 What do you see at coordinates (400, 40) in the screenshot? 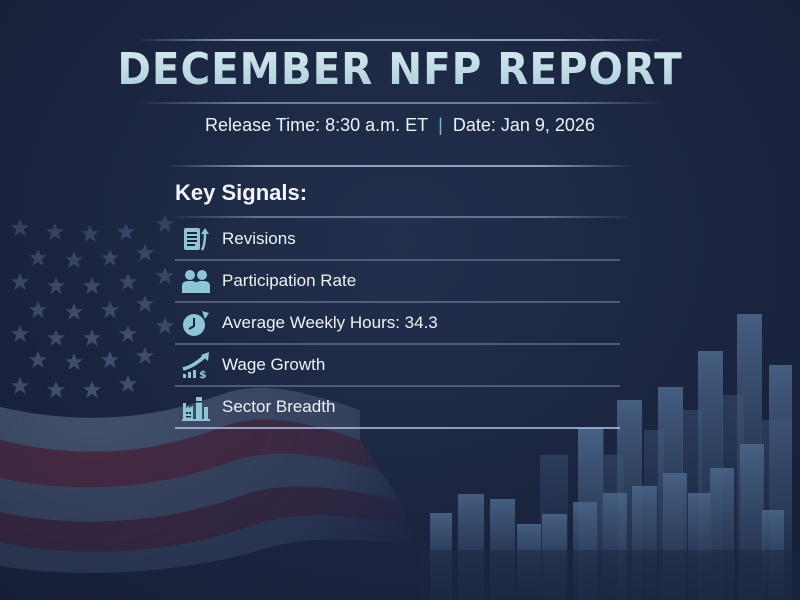
I see `top-divider` at bounding box center [400, 40].